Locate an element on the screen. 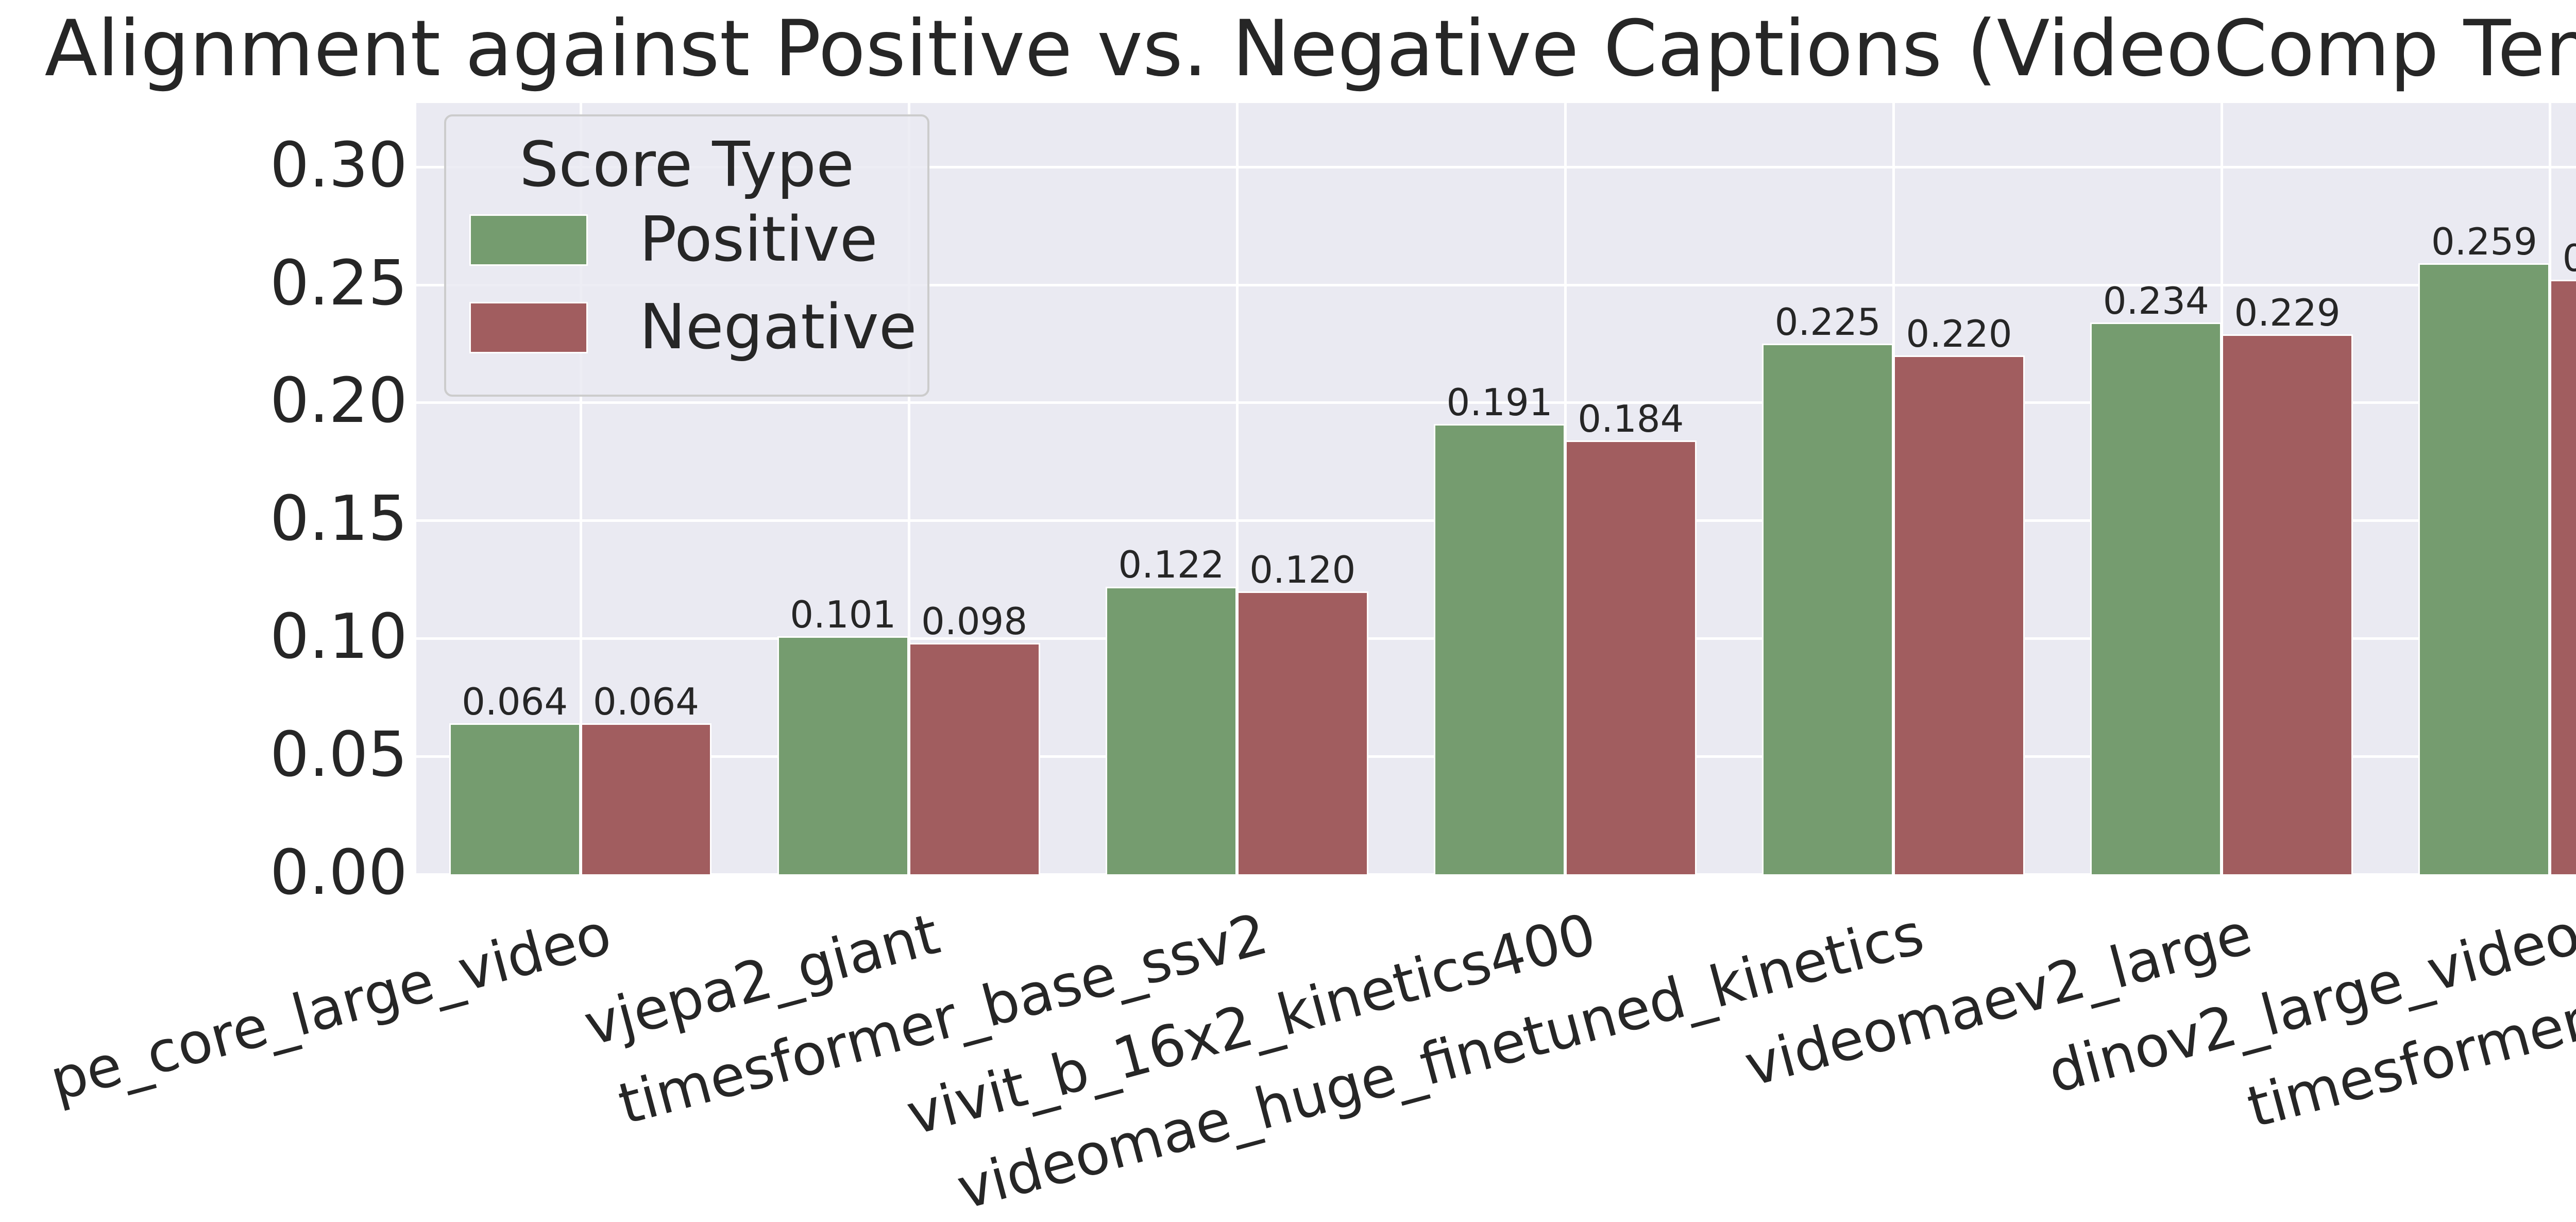 The image size is (2576, 1222). y-tick-label: 0.15 is located at coordinates (338, 519).